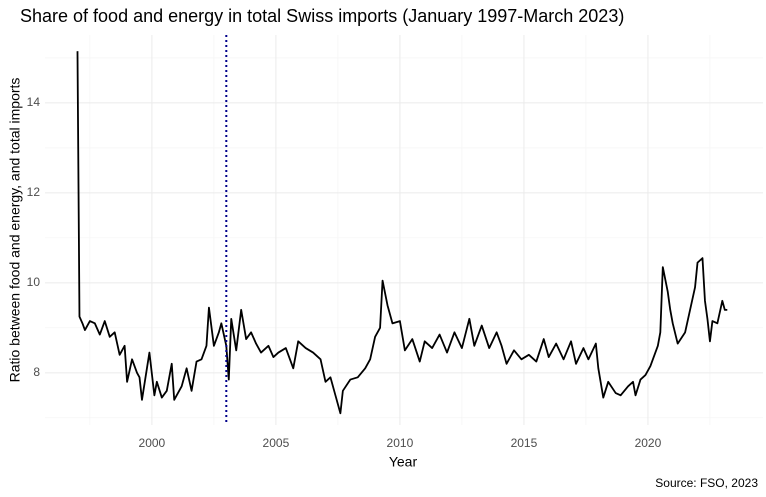 The width and height of the screenshot is (766, 497). What do you see at coordinates (152, 443) in the screenshot?
I see `x-tick-label: 2000` at bounding box center [152, 443].